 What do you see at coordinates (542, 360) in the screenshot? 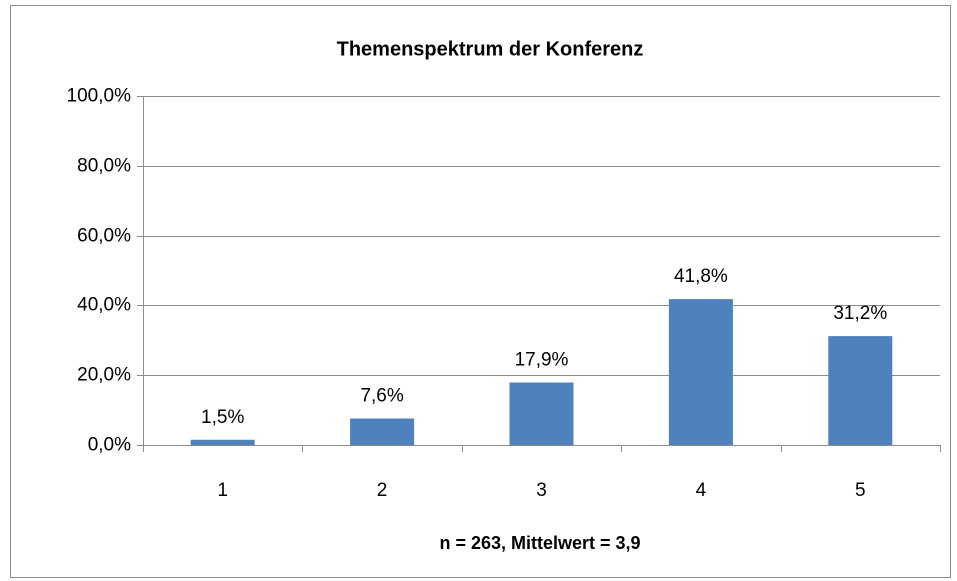
I see `data-label: 17,9%` at bounding box center [542, 360].